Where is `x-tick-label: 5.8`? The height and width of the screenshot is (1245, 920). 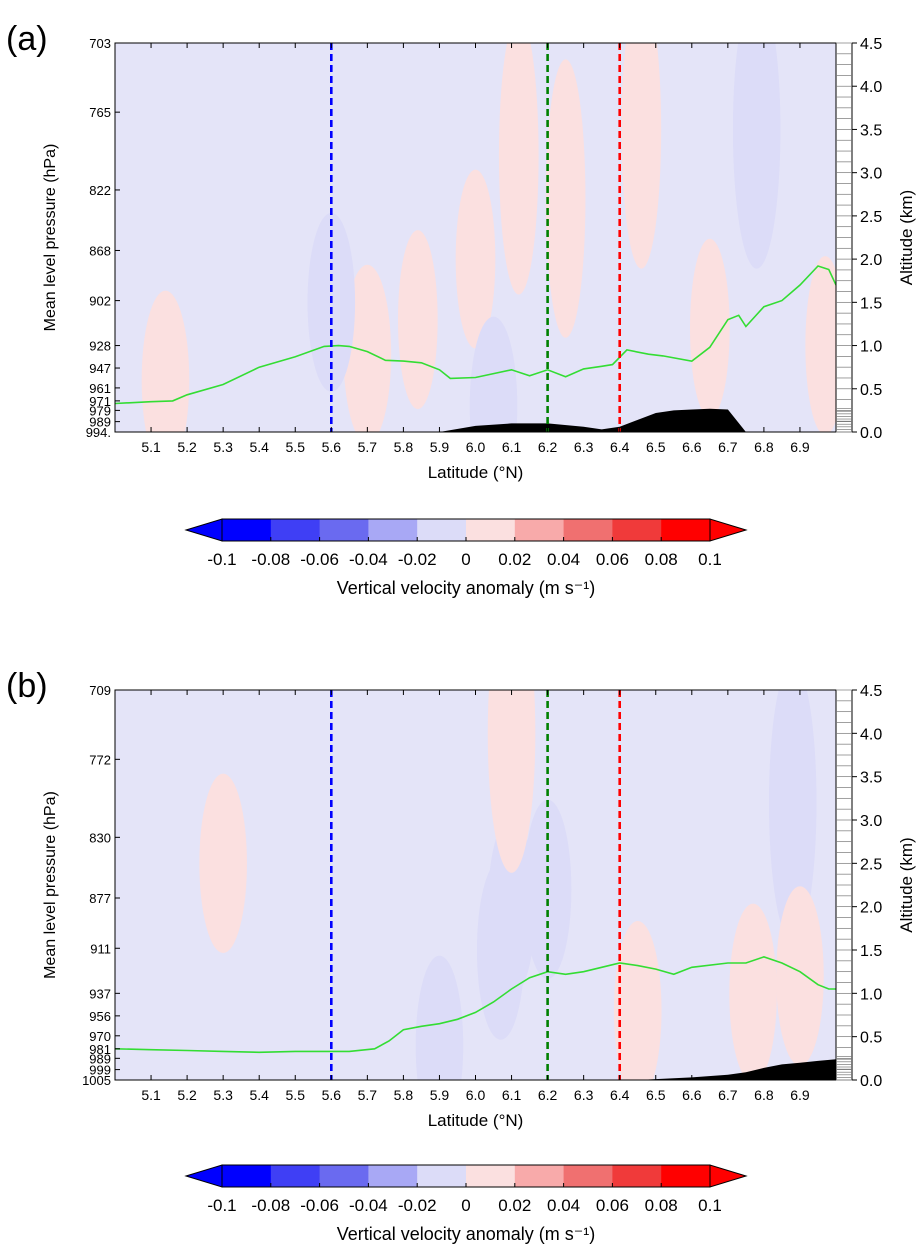
x-tick-label: 5.8 is located at coordinates (404, 447).